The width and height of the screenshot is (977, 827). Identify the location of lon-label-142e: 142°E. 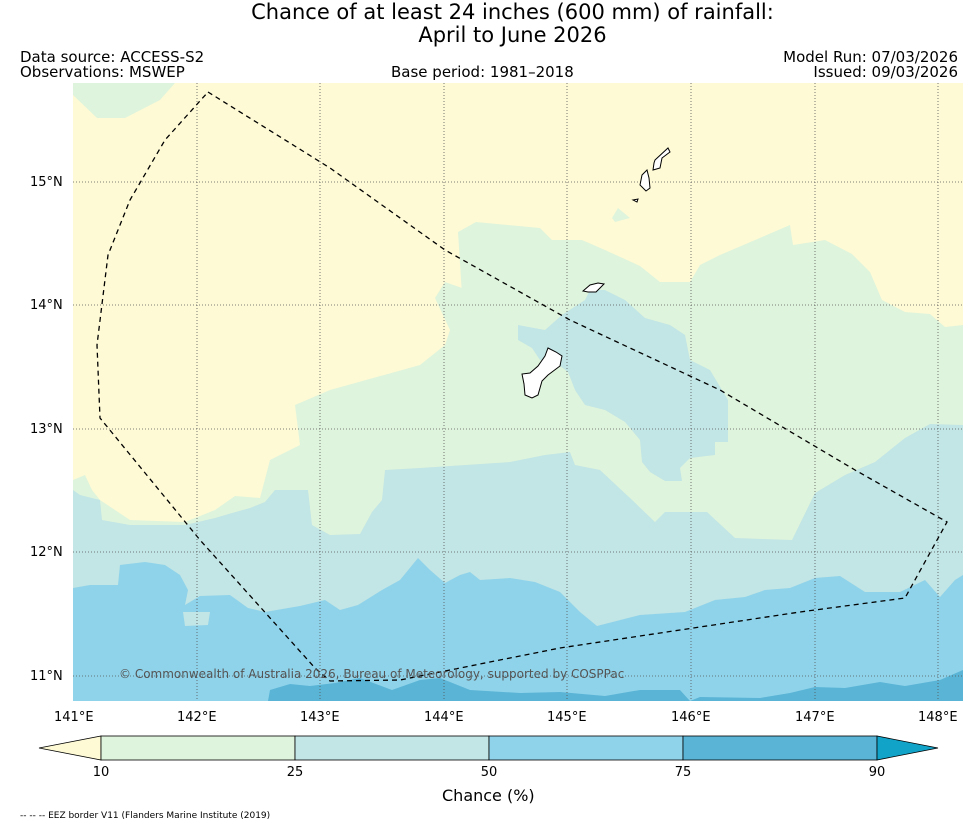
(197, 717).